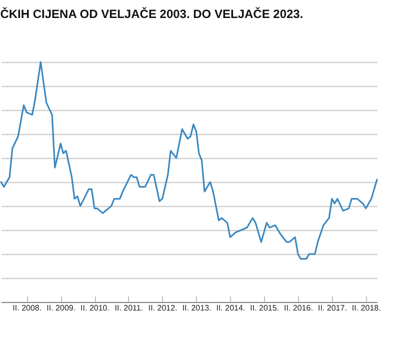 This screenshot has height=340, width=400. I want to click on x-tick-label: II. 2010., so click(95, 308).